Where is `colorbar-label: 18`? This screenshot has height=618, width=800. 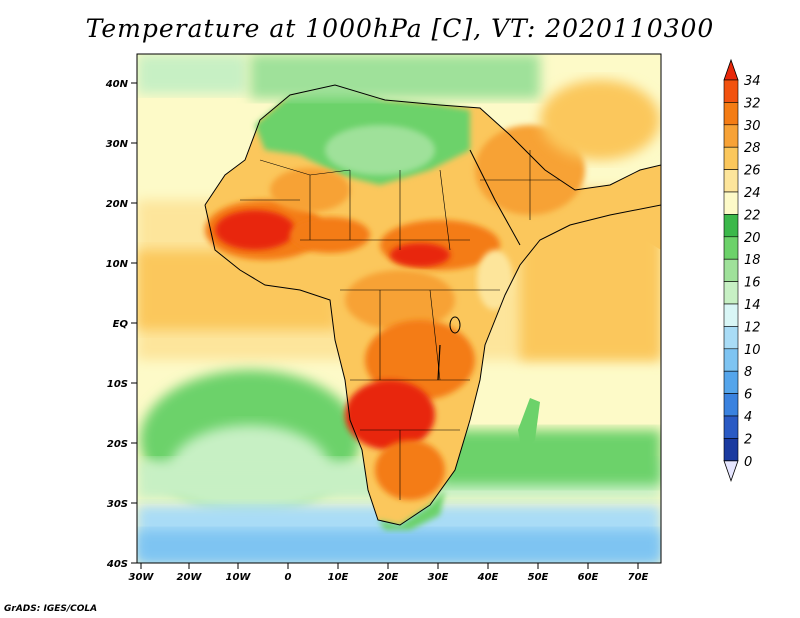
colorbar-label: 18 is located at coordinates (752, 260).